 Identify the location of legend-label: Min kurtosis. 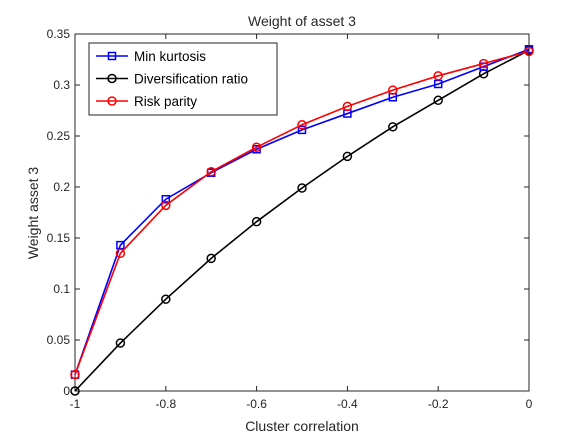
(170, 56).